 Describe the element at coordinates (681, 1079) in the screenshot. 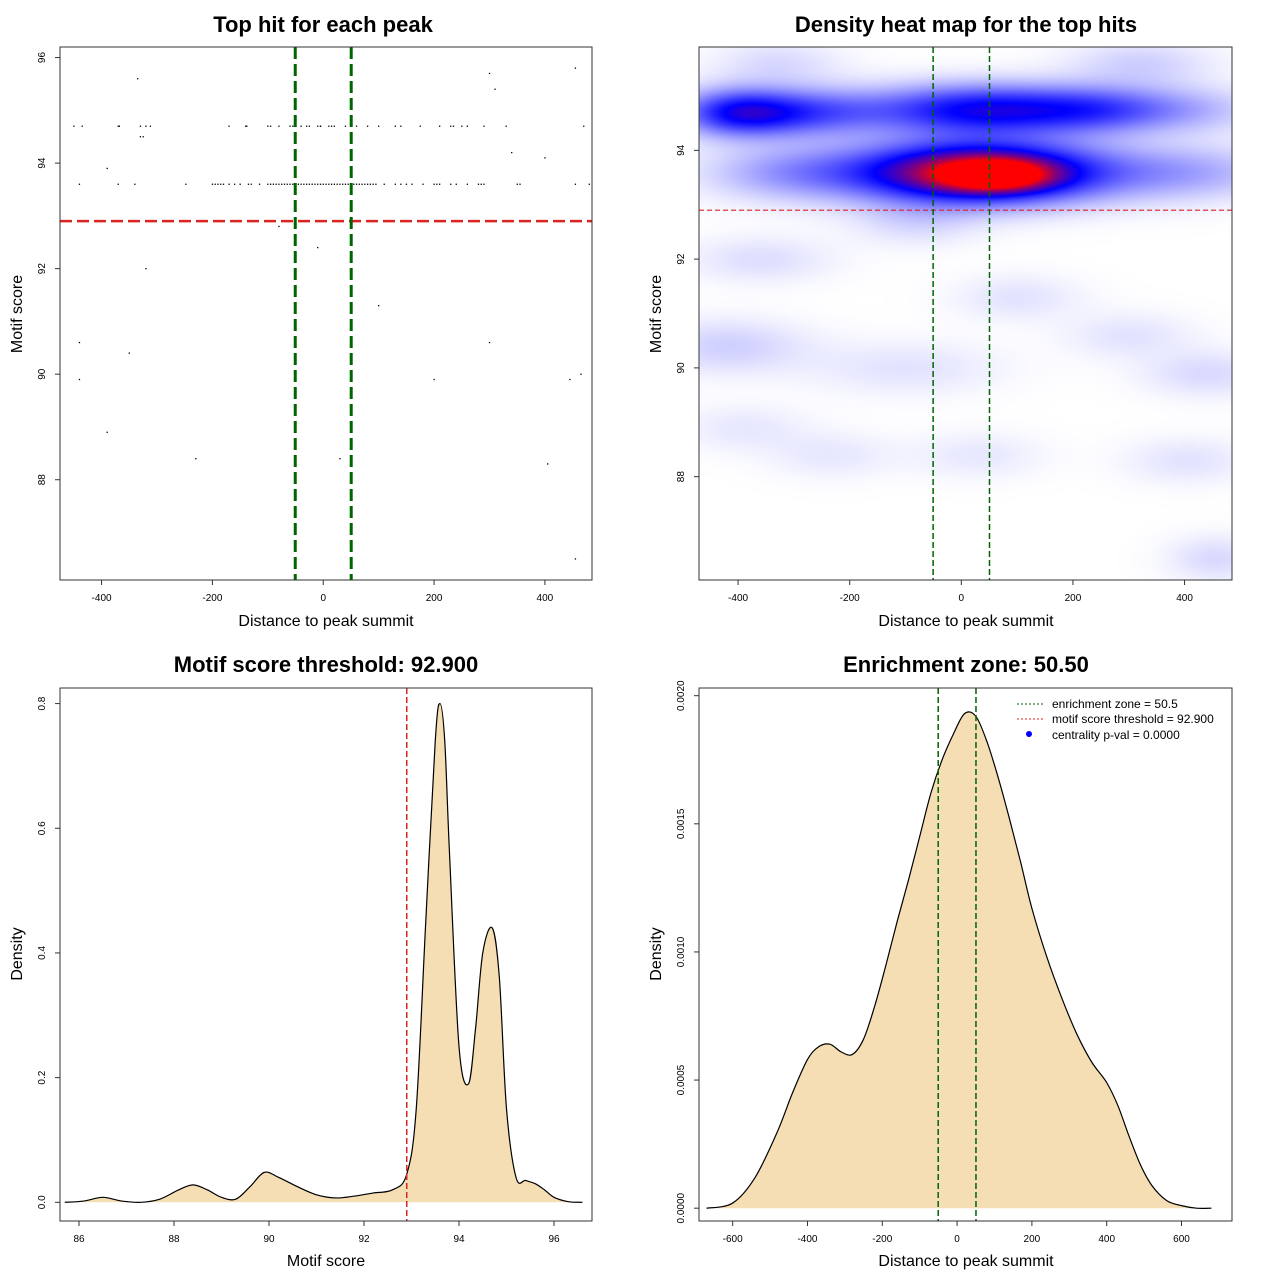

I see `y-tick-label: 0.0005` at that location.